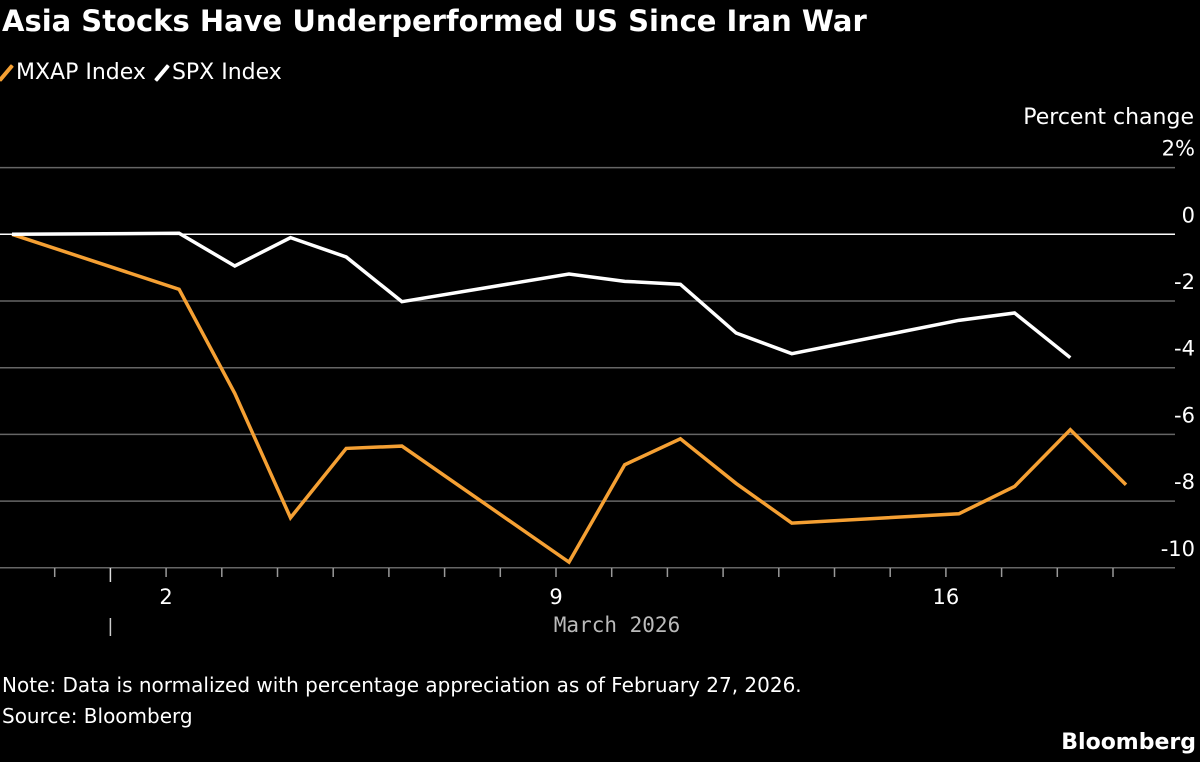 This screenshot has width=1200, height=762. What do you see at coordinates (555, 597) in the screenshot?
I see `x-tick-label: 9` at bounding box center [555, 597].